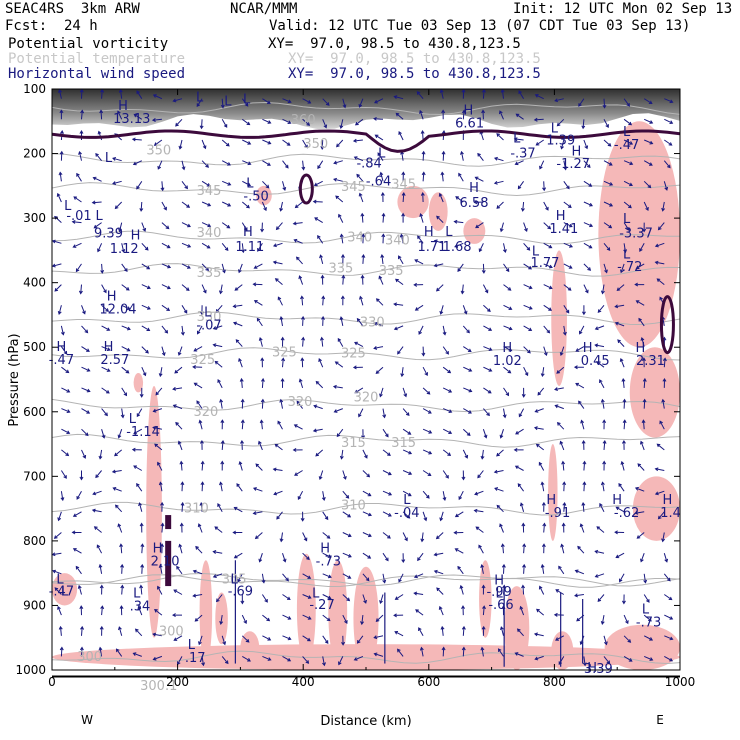  What do you see at coordinates (87, 720) in the screenshot?
I see `west-label: W` at bounding box center [87, 720].